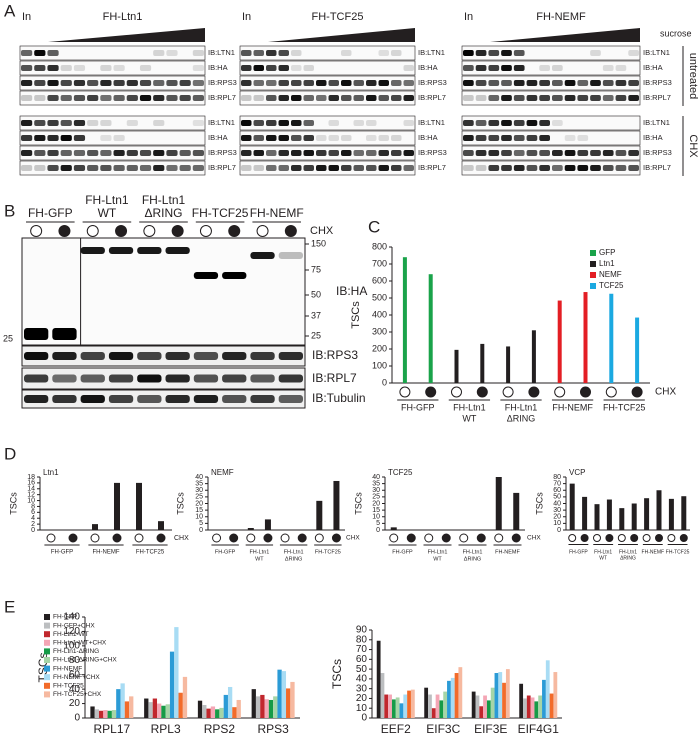  Describe the element at coordinates (607, 263) in the screenshot. I see `legend-label: Ltn1` at that location.